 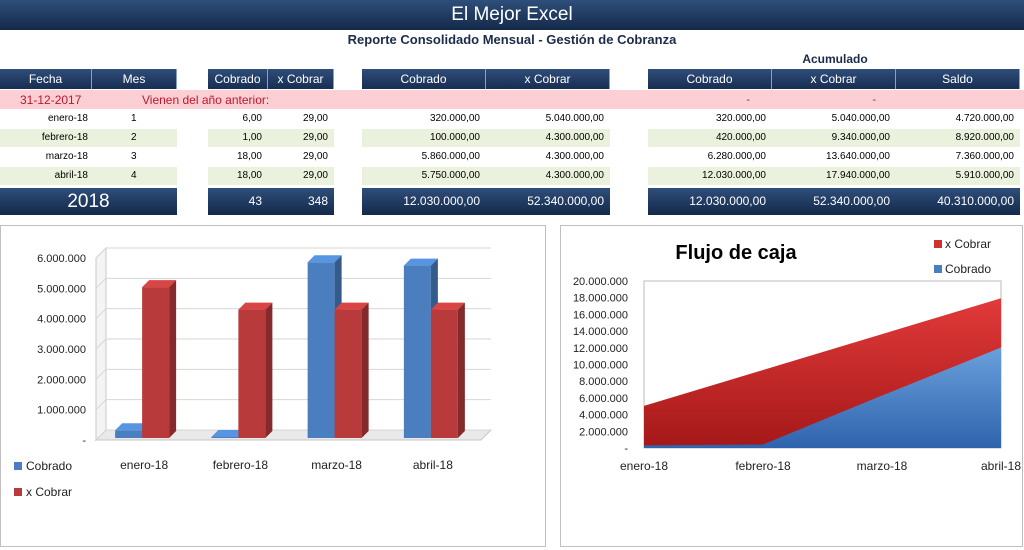 What do you see at coordinates (61, 411) in the screenshot?
I see `y-tick-label: 1.000.000` at bounding box center [61, 411].